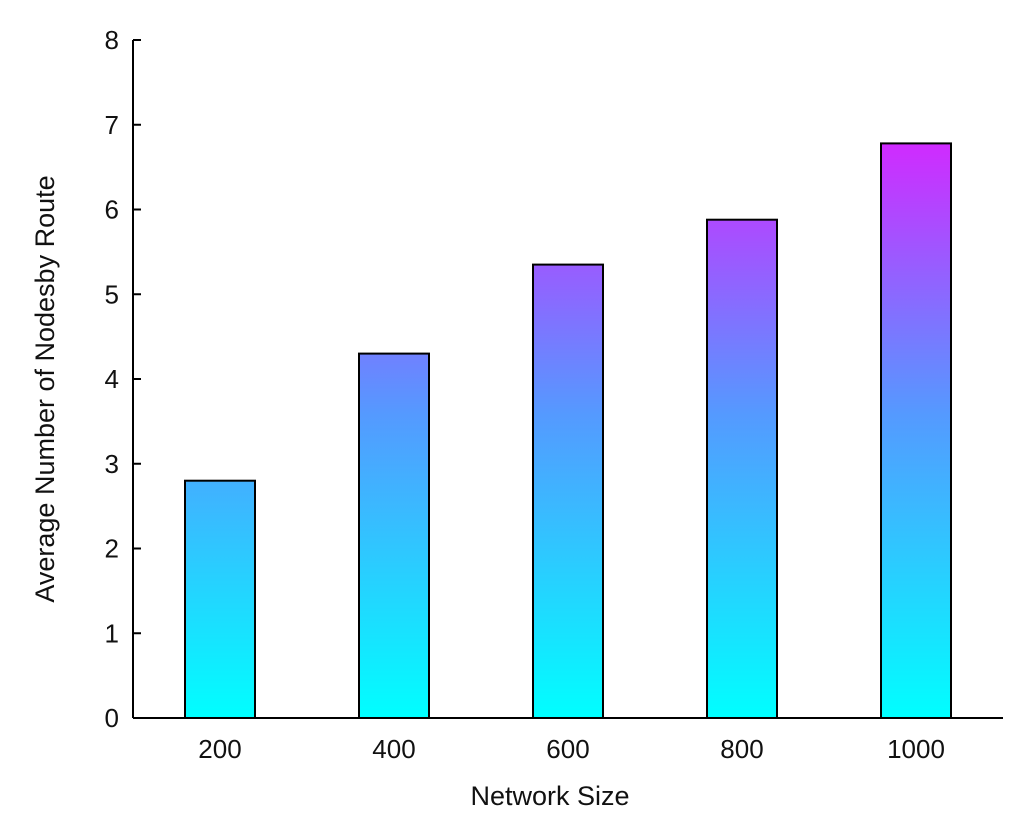  I want to click on y-tick-label: 1, so click(112, 633).